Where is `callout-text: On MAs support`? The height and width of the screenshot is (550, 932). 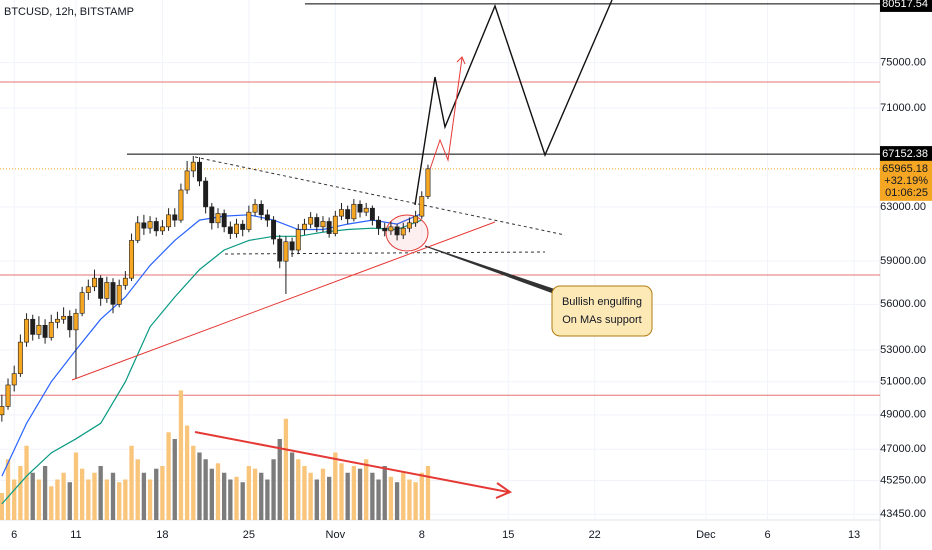 callout-text: On MAs support is located at coordinates (601, 320).